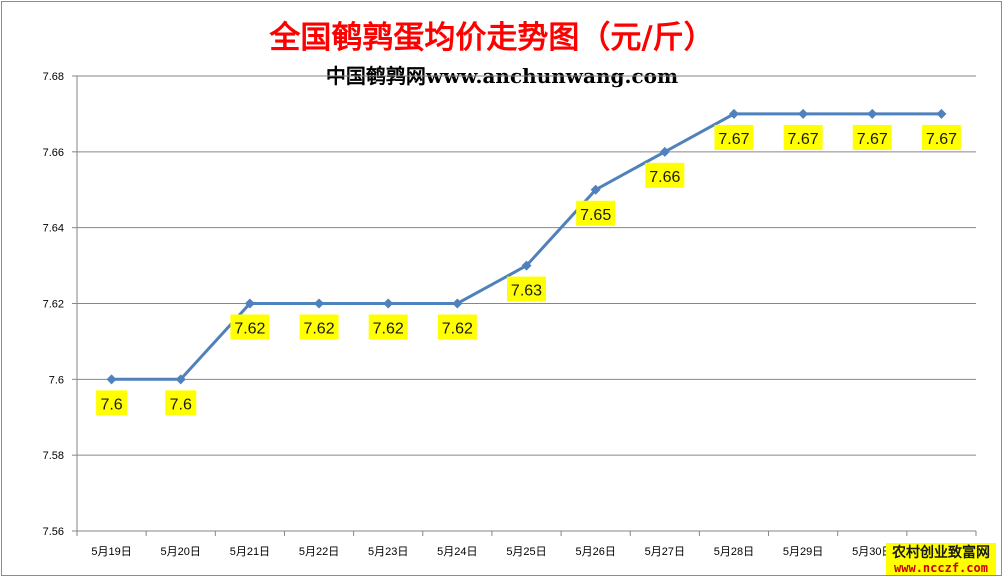  I want to click on x-tick-label: 5月28日, so click(734, 552).